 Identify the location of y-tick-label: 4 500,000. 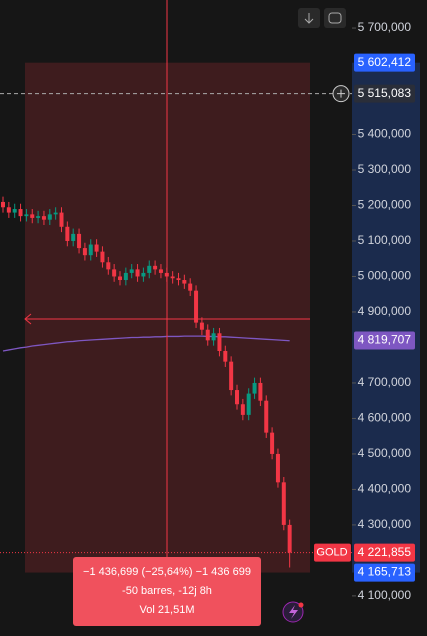
(385, 453).